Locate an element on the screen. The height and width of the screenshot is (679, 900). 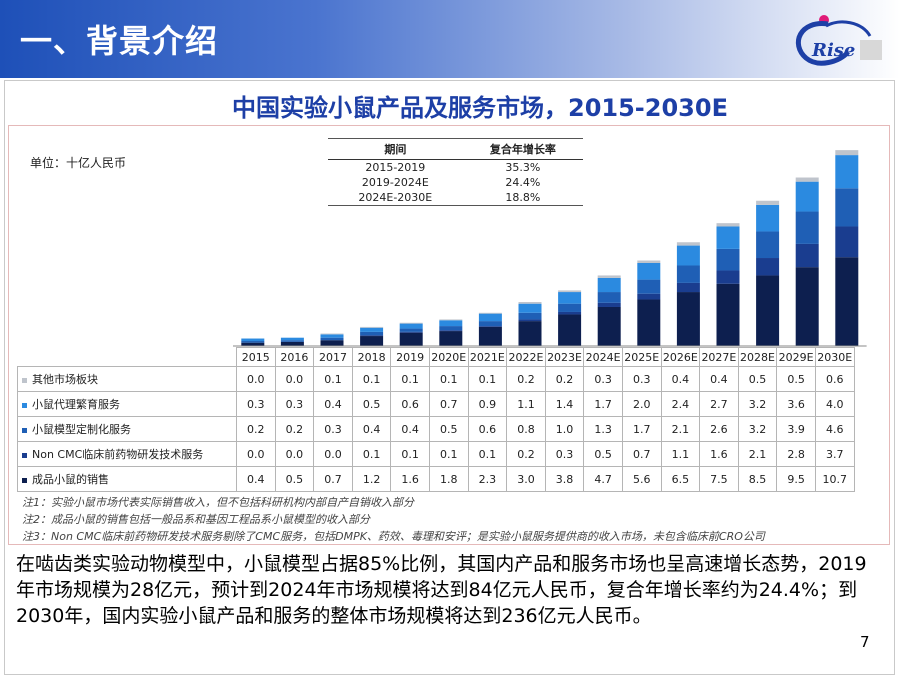
table-cell: 0.2 is located at coordinates (256, 429).